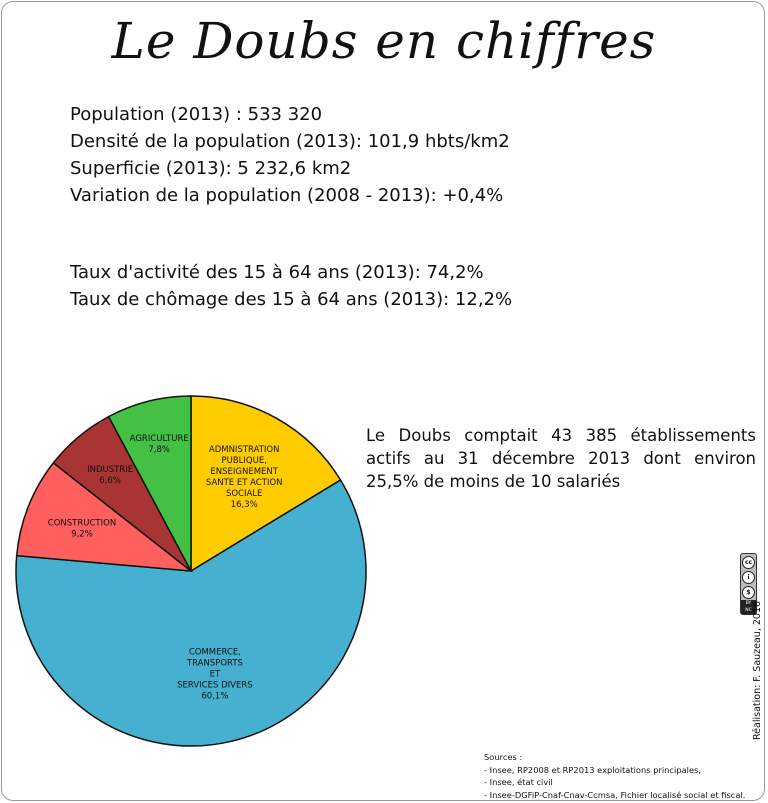 The width and height of the screenshot is (768, 803). I want to click on pie-label-line: CONSTRUCTION, so click(82, 523).